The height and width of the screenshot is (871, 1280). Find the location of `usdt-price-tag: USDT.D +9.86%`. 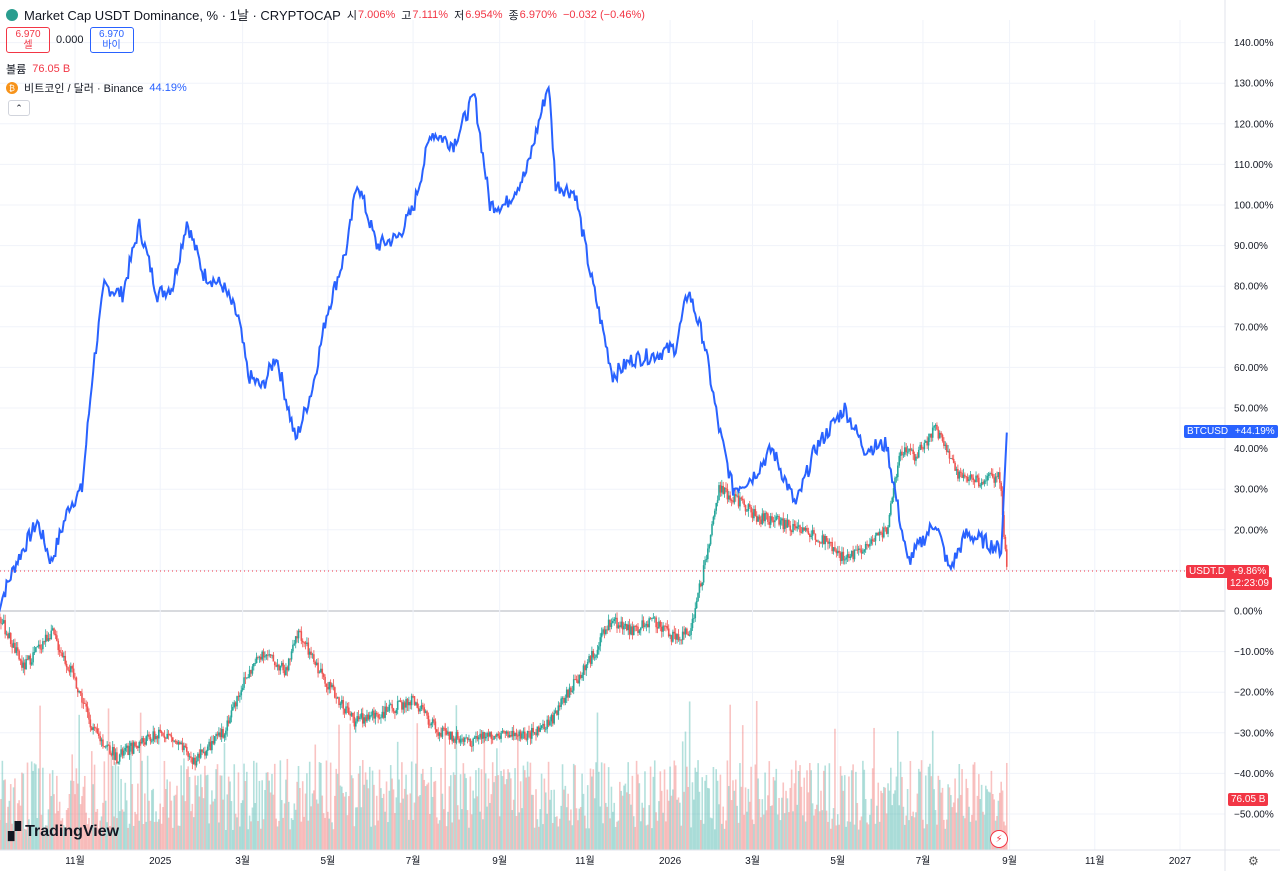

usdt-price-tag: USDT.D +9.86% is located at coordinates (1228, 571).